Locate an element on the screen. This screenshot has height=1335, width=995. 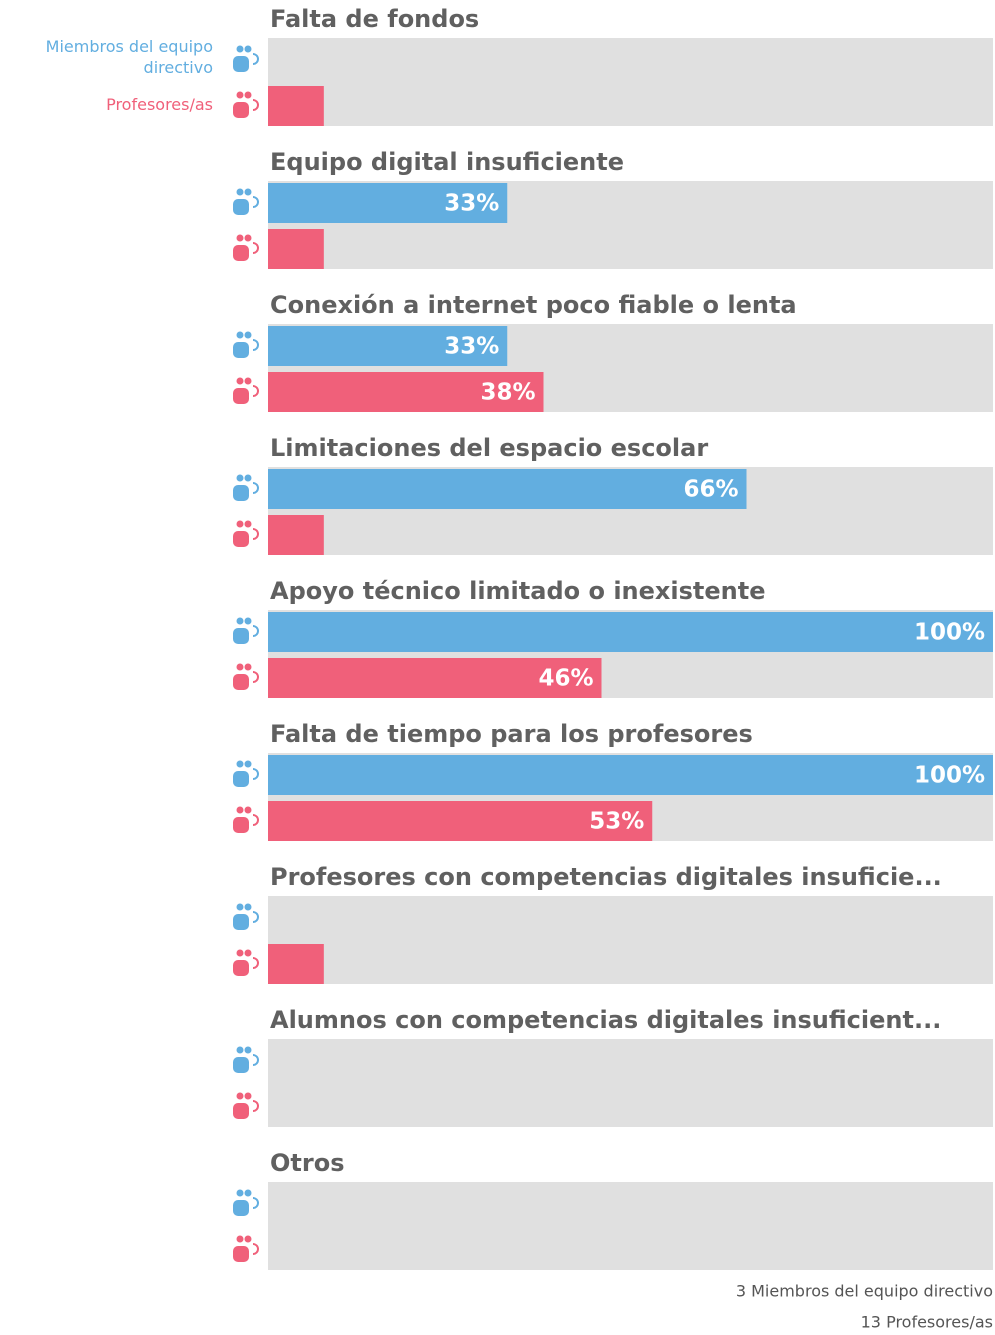
value-label: 46% is located at coordinates (565, 679).